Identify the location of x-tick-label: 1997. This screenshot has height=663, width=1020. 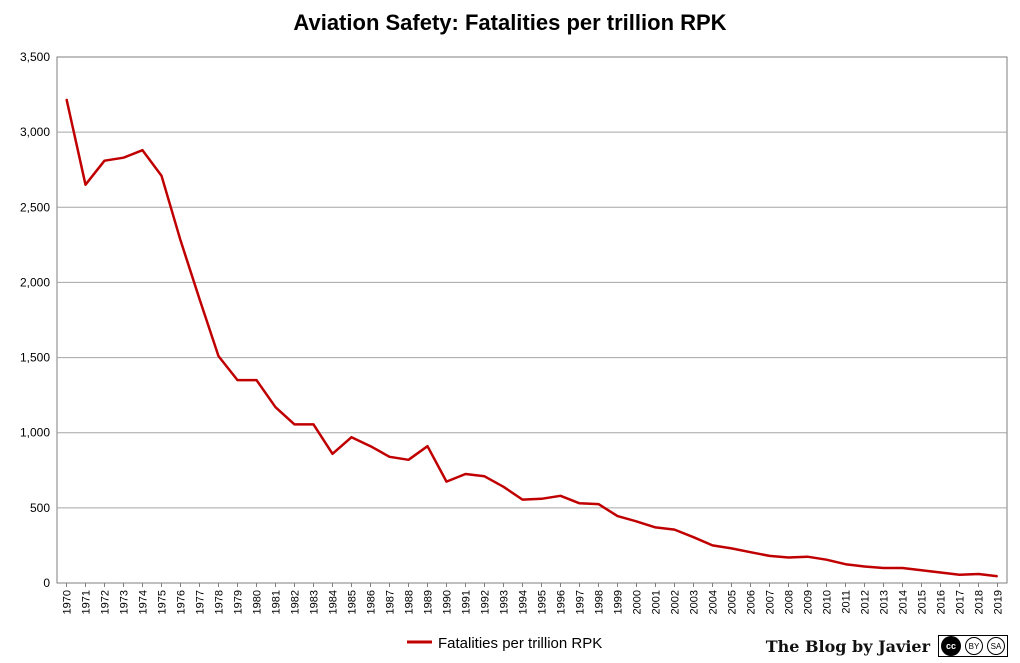
(581, 602).